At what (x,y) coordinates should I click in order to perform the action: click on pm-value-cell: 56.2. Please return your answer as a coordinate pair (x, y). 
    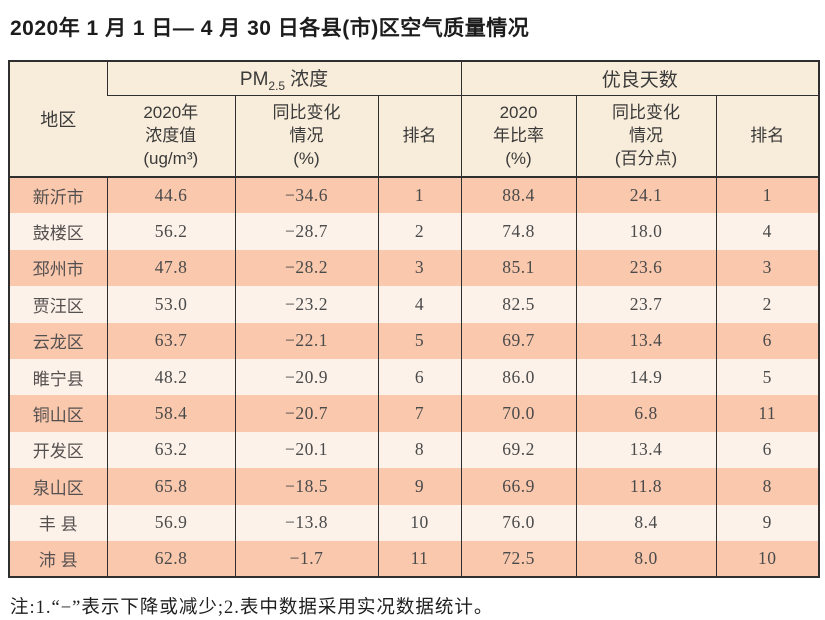
    Looking at the image, I should click on (170, 231).